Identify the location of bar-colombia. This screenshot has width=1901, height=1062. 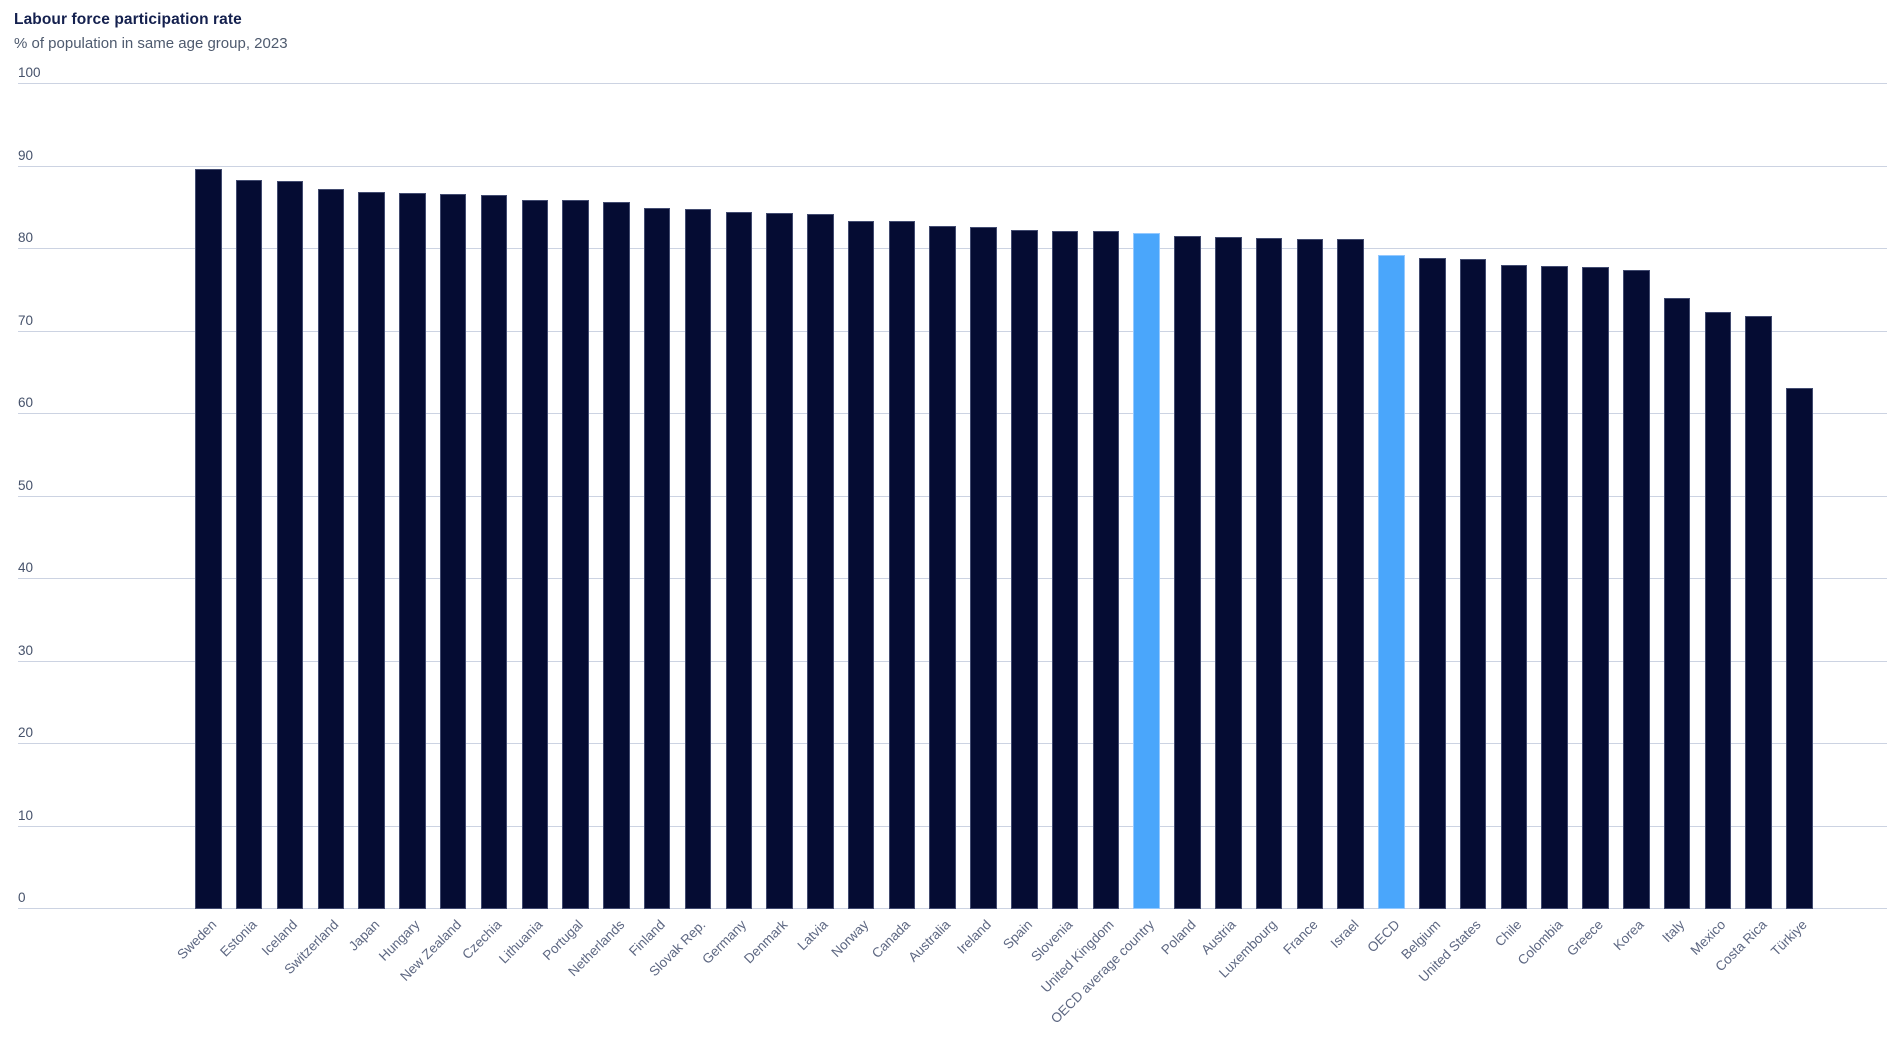
(1554, 587).